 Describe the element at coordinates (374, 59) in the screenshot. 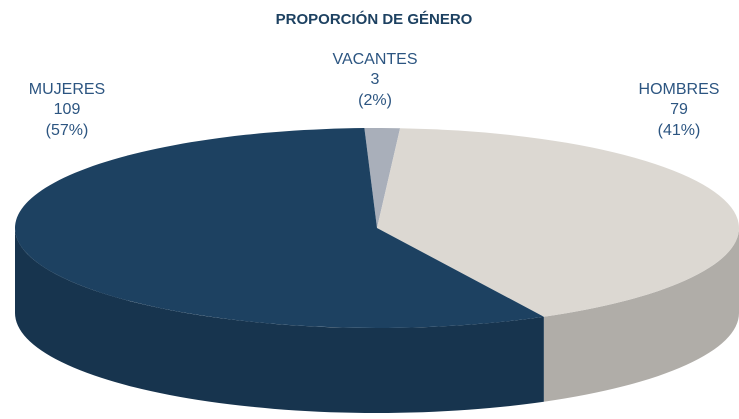

I see `slice-label: VACANTES` at that location.